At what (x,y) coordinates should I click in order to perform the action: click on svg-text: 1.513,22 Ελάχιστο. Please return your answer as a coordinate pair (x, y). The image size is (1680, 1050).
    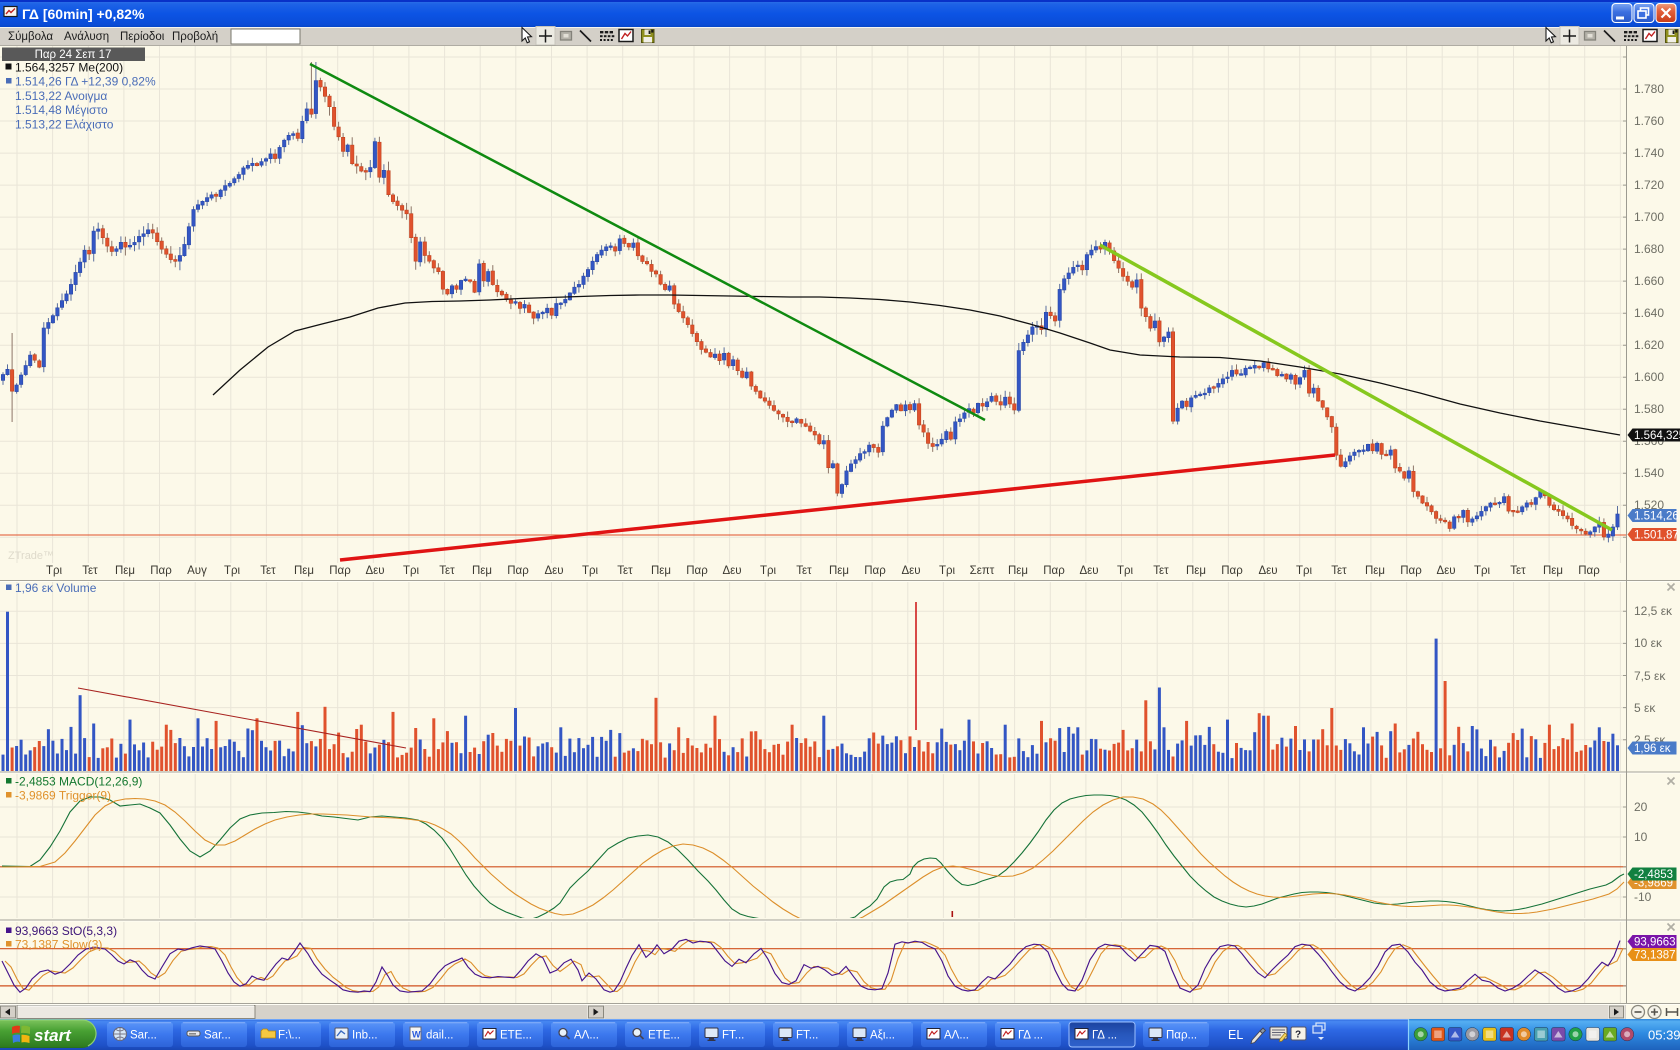
    Looking at the image, I should click on (64, 125).